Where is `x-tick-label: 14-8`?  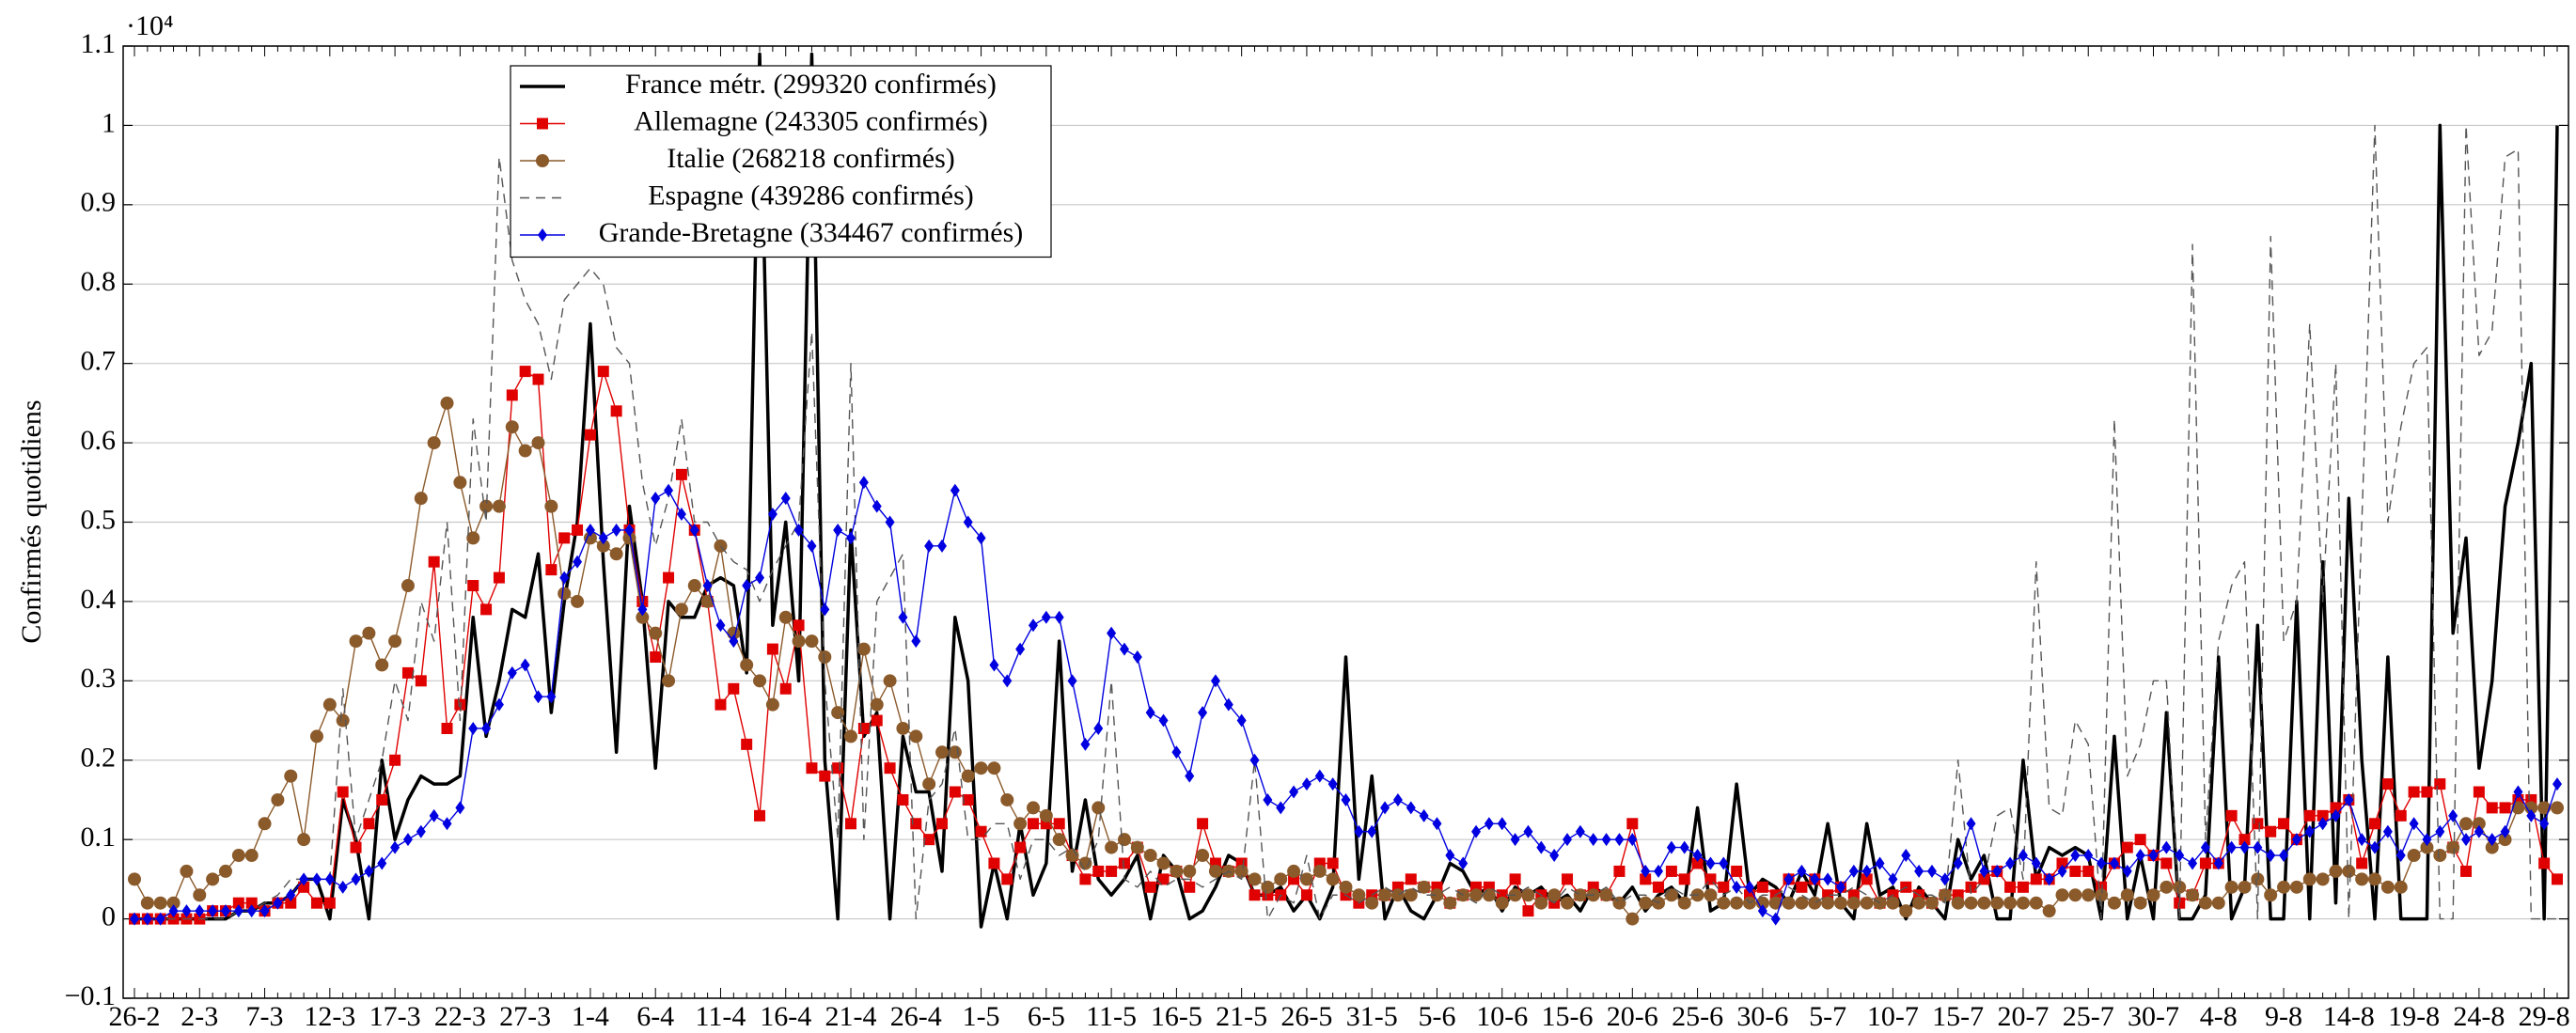 x-tick-label: 14-8 is located at coordinates (2349, 1016).